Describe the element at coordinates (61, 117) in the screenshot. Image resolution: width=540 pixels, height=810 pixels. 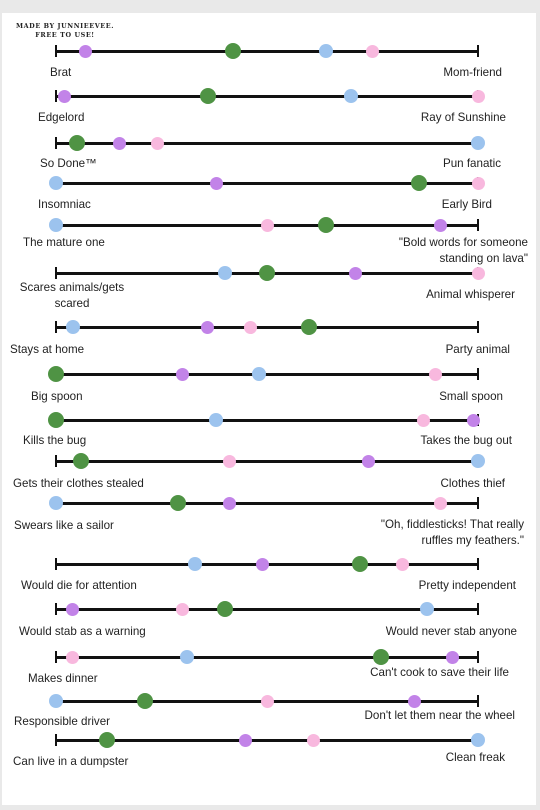
I see `scale-left-label: Edgelord` at that location.